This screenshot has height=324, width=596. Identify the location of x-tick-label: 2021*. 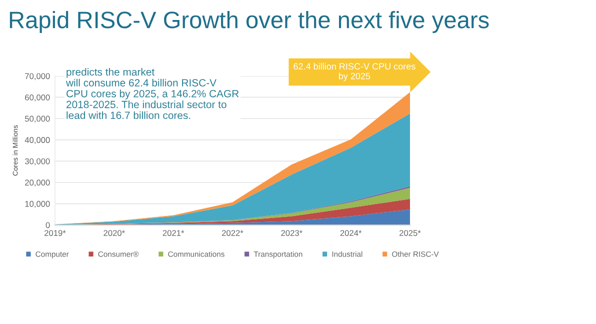
(173, 233).